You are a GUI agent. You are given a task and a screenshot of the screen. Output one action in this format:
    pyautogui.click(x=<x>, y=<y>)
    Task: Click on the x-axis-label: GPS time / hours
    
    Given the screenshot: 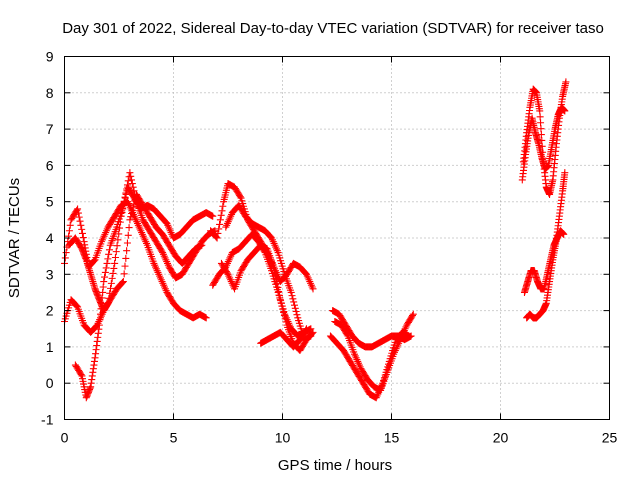 What is the action you would take?
    pyautogui.click(x=335, y=465)
    